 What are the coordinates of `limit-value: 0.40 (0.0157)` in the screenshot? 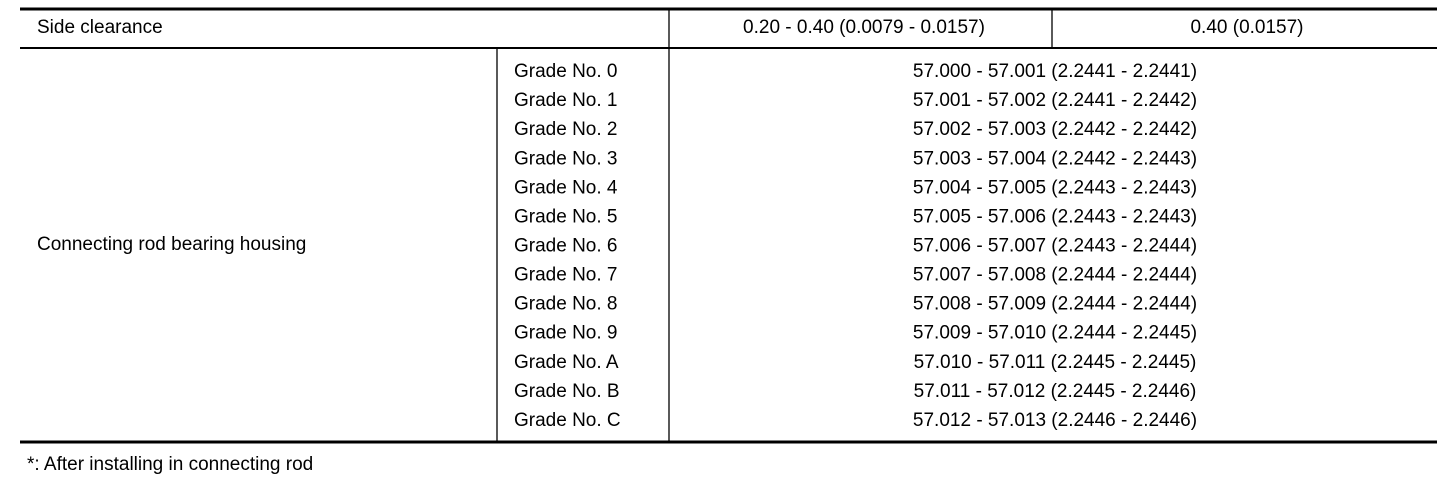 It's located at (1246, 27).